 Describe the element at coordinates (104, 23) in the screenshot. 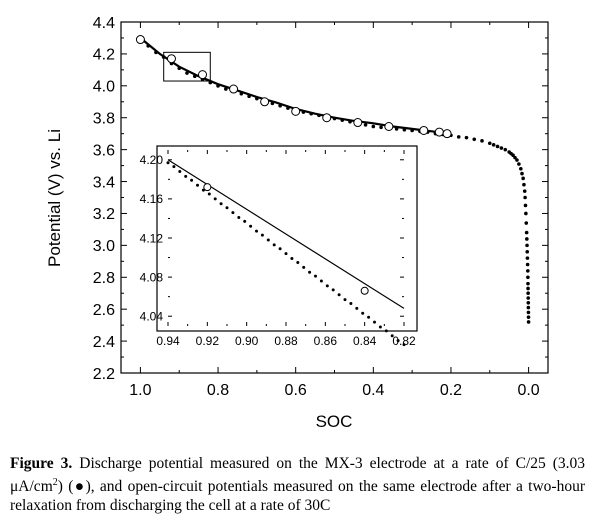

I see `main-y-tick-label: 4.4` at that location.